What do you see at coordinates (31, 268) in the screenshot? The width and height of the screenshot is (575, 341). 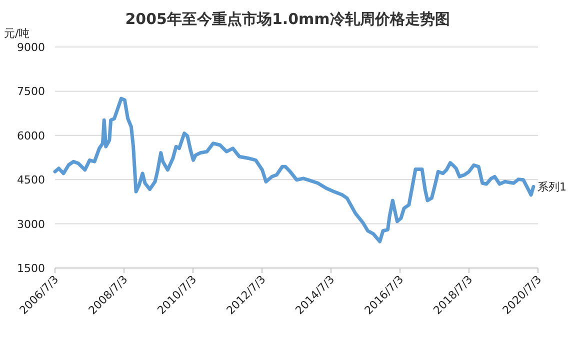 I see `y-tick-label: 1500` at bounding box center [31, 268].